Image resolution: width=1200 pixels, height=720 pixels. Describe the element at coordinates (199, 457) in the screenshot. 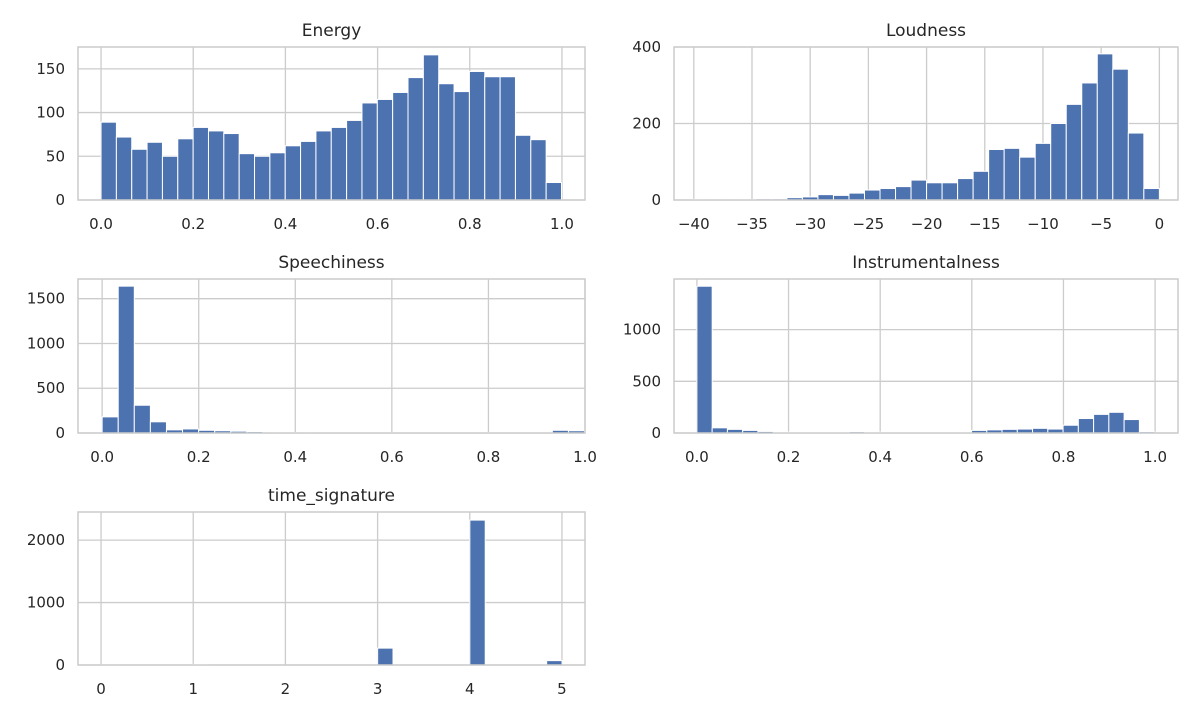

I see `speechiness-x-tick-label: 0.2` at that location.